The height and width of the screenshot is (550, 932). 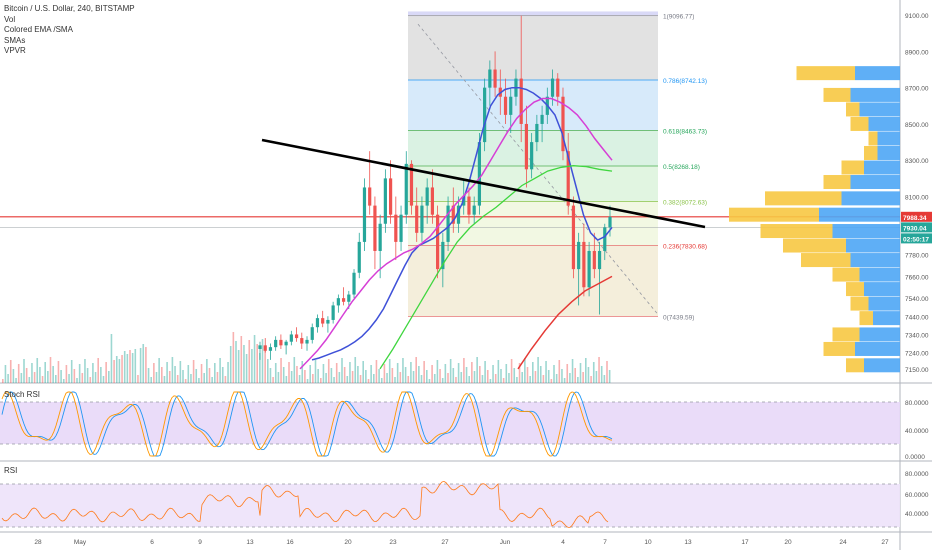 What do you see at coordinates (15, 50) in the screenshot?
I see `indicator-vpvr: VPVR` at bounding box center [15, 50].